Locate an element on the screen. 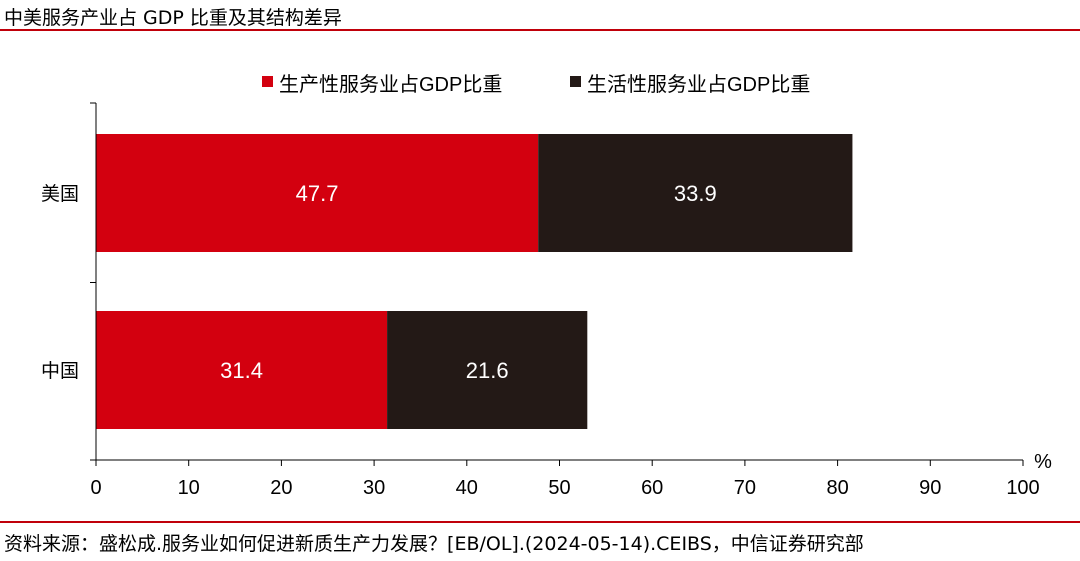 This screenshot has width=1080, height=561. data-label: 33.9 is located at coordinates (695, 193).